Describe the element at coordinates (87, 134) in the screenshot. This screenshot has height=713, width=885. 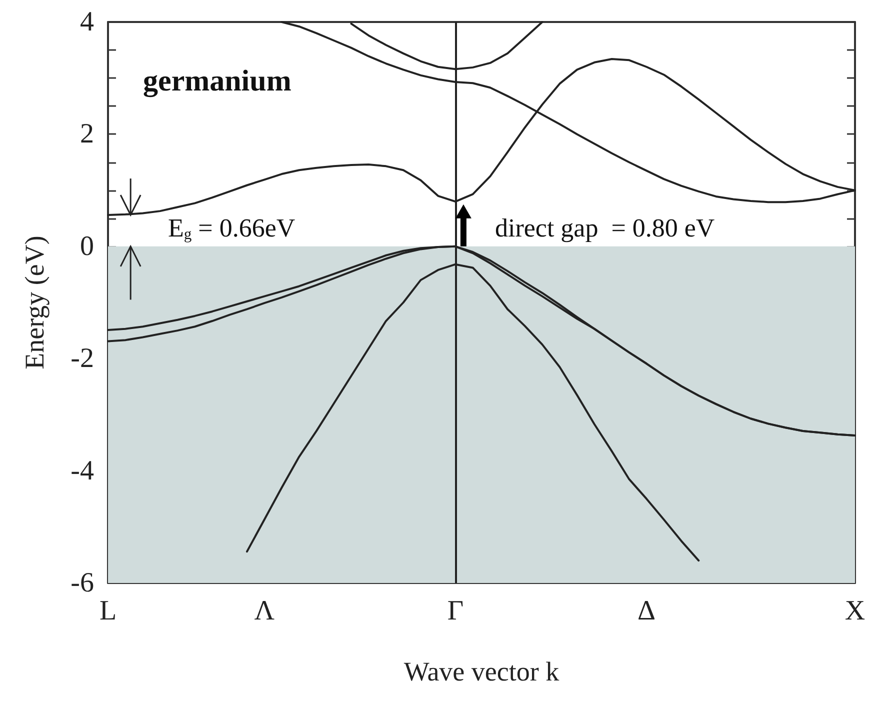
I see `y-tick-label: 2` at that location.